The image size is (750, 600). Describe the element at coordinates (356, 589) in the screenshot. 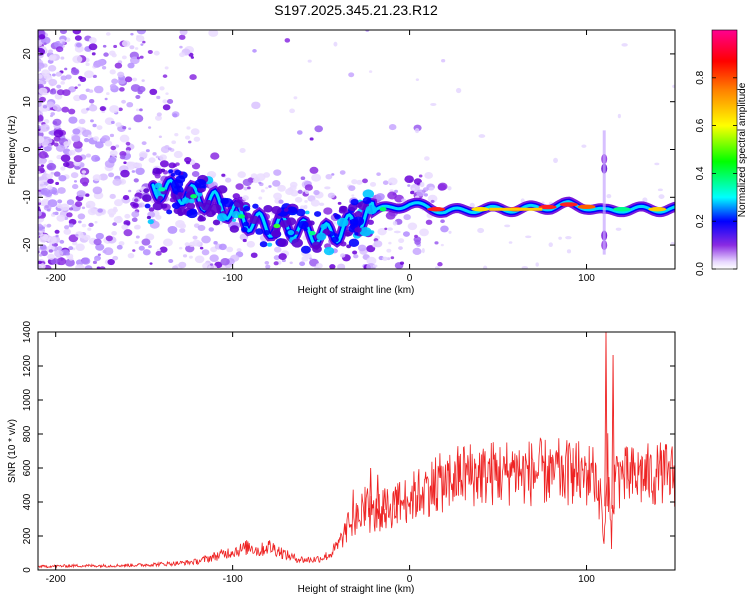

I see `snr-x-axis-label: Height of straight line (km)` at that location.